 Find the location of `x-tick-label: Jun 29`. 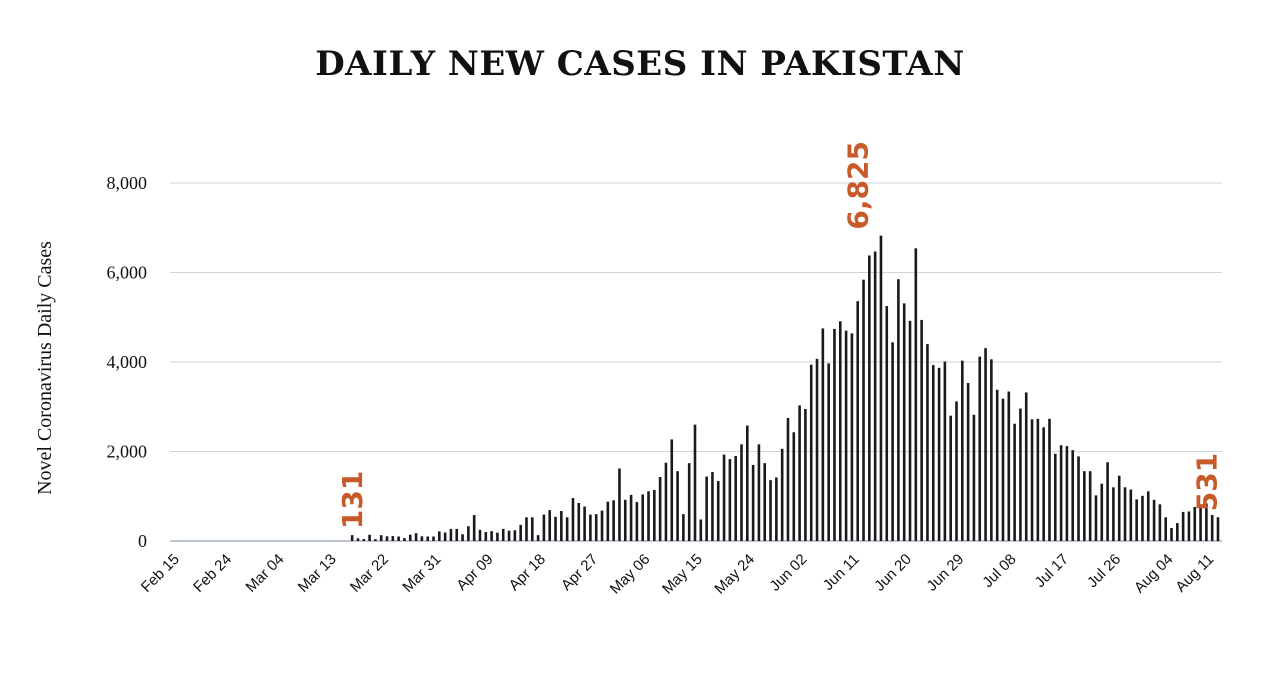

x-tick-label: Jun 29 is located at coordinates (945, 573).